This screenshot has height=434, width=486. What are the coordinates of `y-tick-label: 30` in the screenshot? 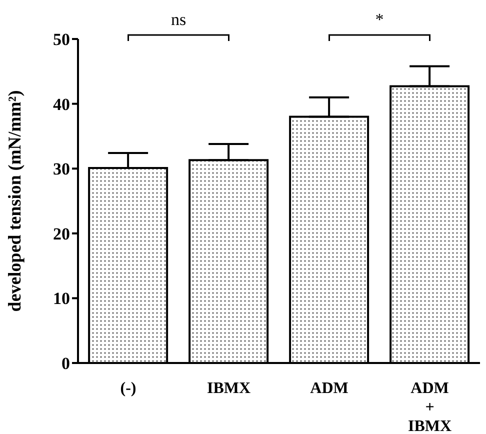 It's located at (61, 169).